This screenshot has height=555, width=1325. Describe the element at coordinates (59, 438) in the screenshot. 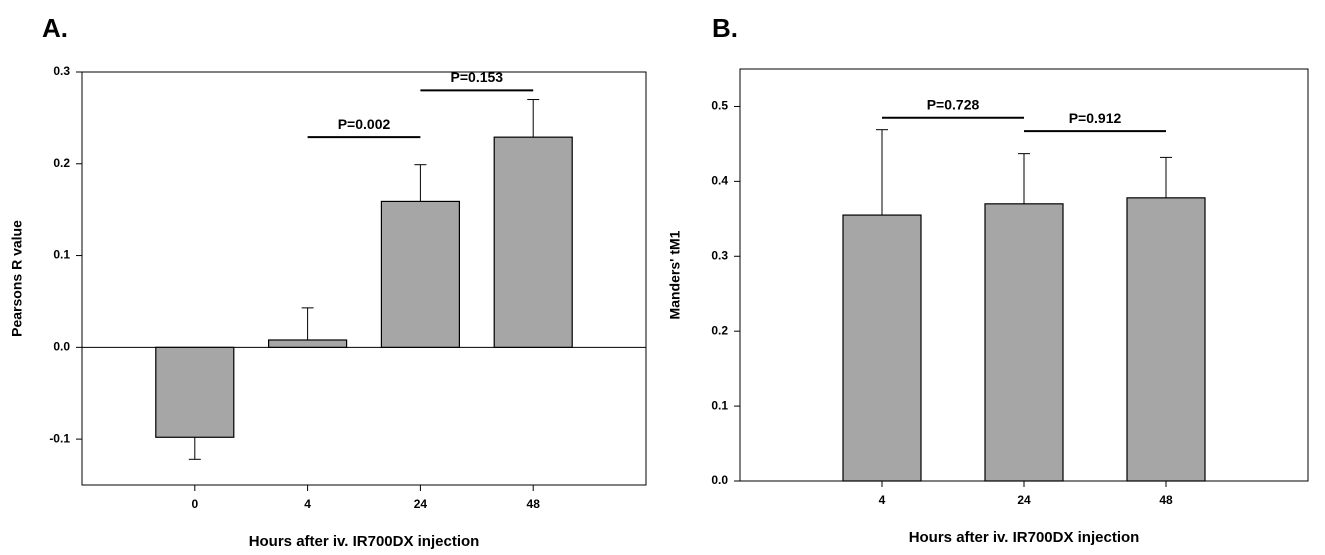

I see `y-tick-label: -0.1` at that location.